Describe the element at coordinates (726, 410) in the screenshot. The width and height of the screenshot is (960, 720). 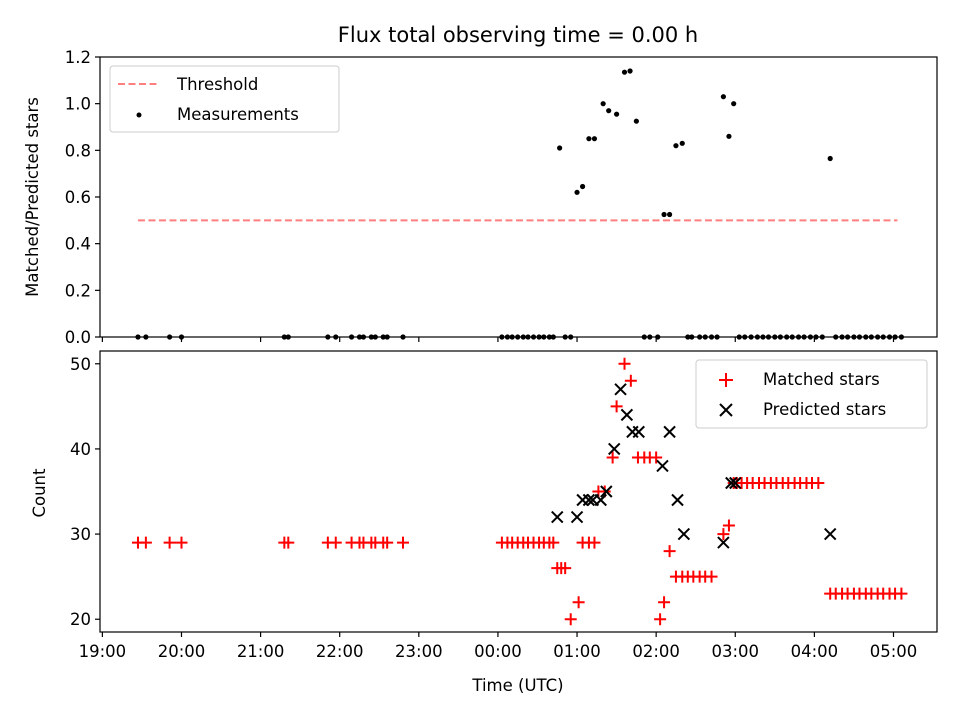
I see `legend-predicted-swatch` at that location.